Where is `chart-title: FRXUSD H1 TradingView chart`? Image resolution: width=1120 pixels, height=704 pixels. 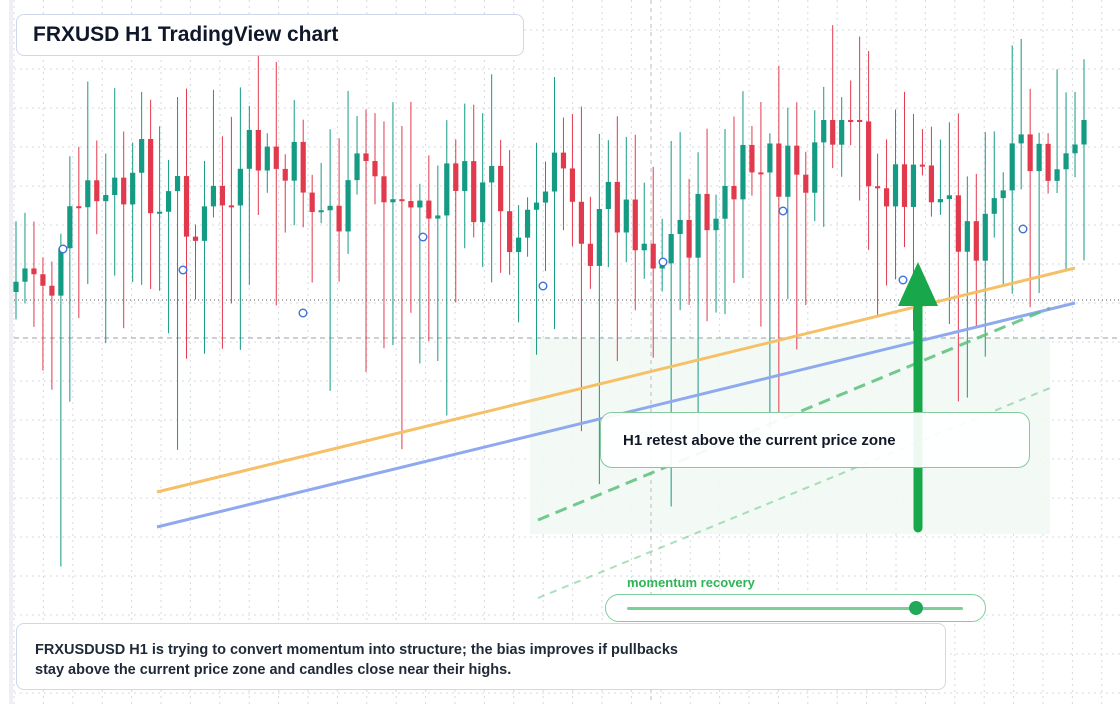
chart-title: FRXUSD H1 TradingView chart is located at coordinates (186, 34).